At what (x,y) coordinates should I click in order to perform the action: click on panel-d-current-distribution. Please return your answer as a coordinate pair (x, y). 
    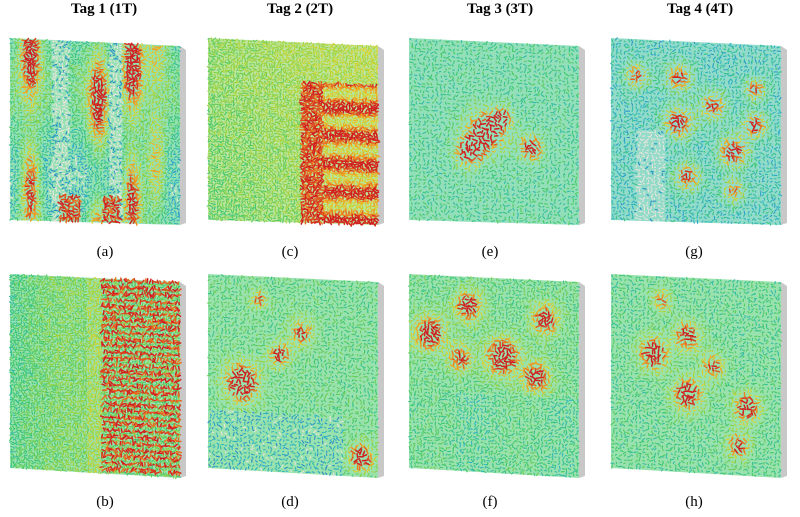
    Looking at the image, I should click on (297, 377).